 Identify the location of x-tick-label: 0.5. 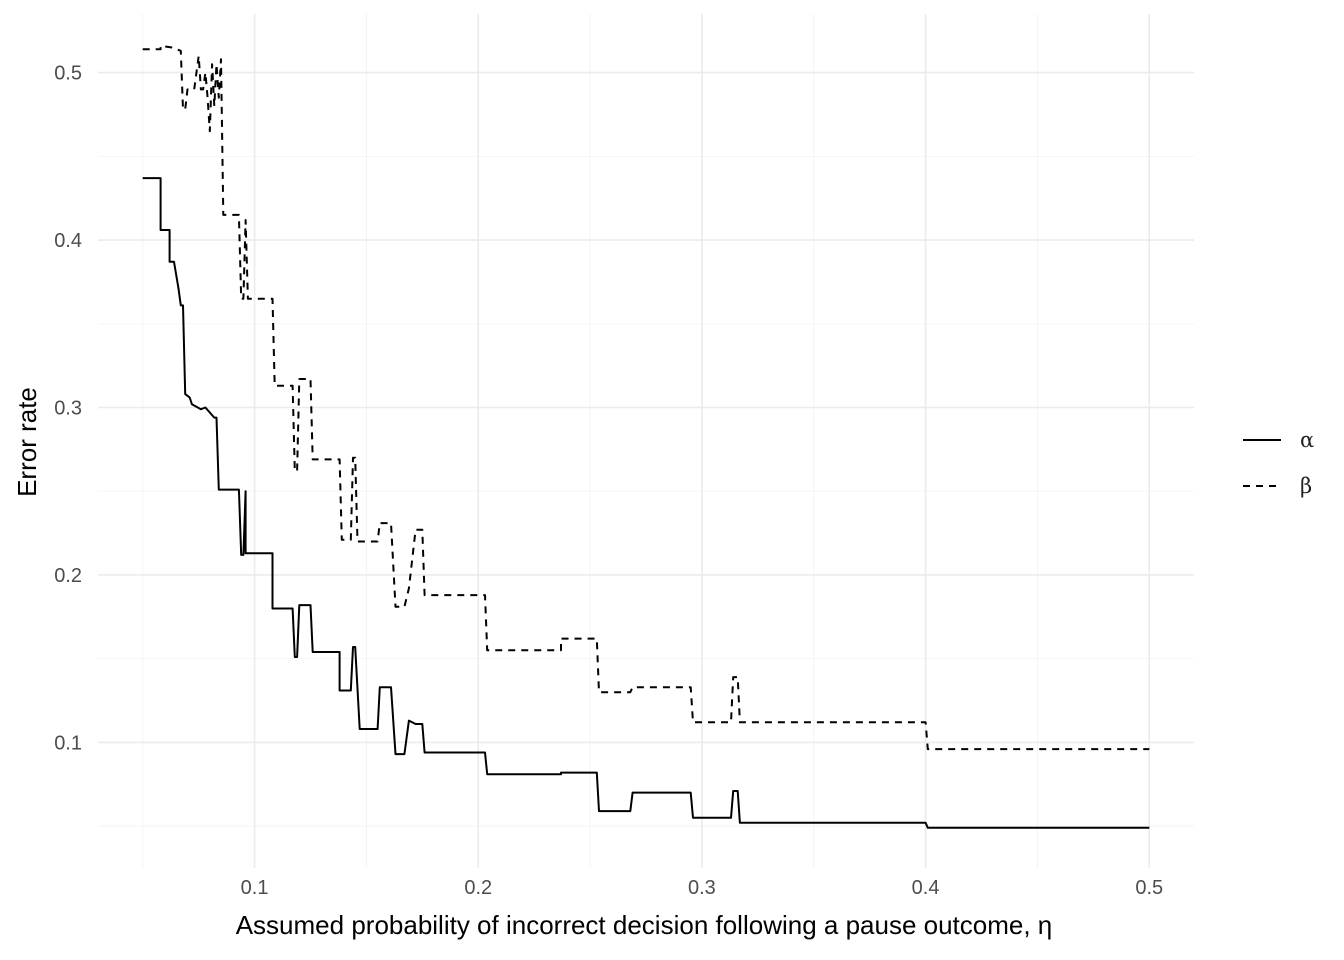
(1149, 888).